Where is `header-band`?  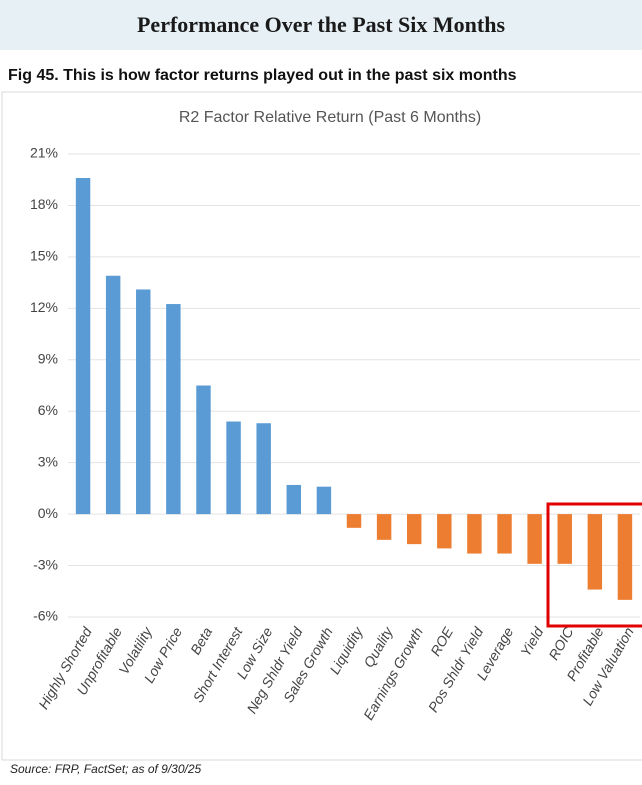 header-band is located at coordinates (321, 25).